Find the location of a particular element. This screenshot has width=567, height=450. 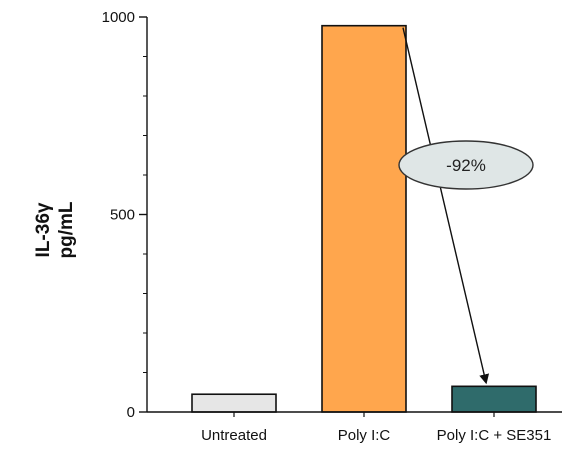

y-tick-label: 500 is located at coordinates (122, 215).